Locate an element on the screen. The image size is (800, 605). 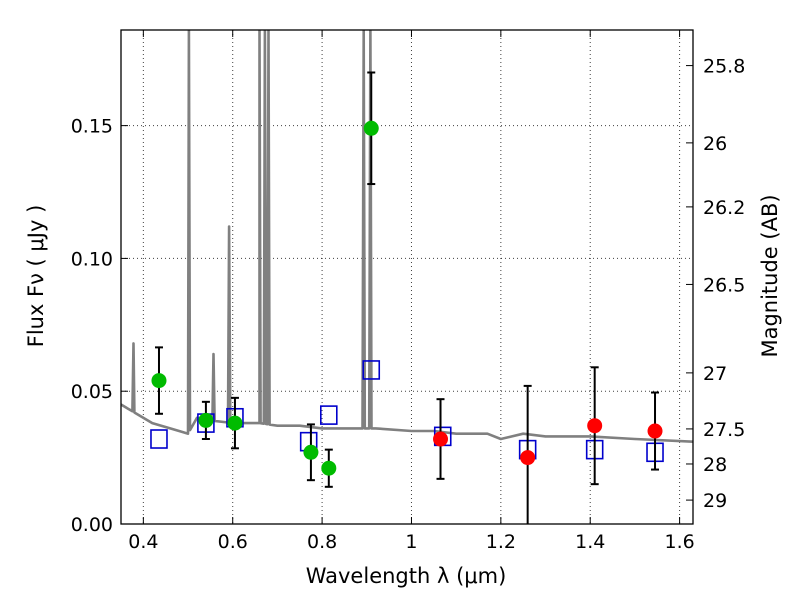
y-tick-label: 0.15 is located at coordinates (92, 127).